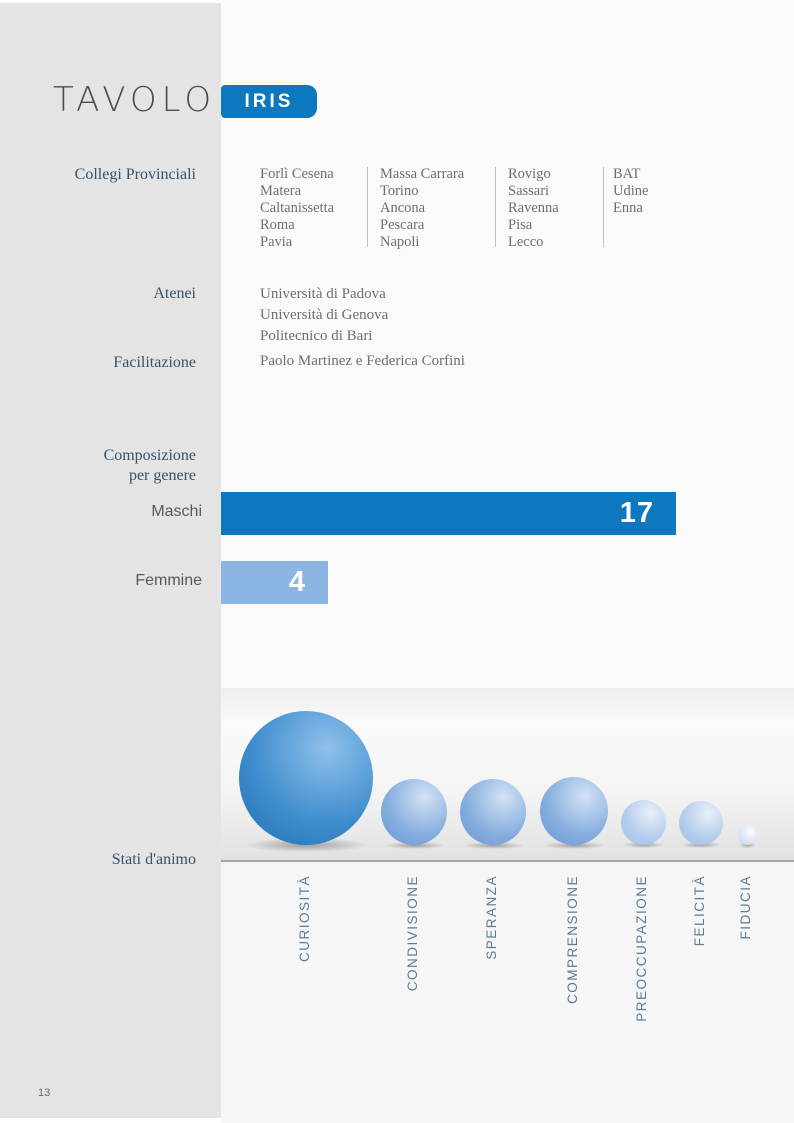 This screenshot has height=1123, width=794. I want to click on page-number: 13, so click(44, 1093).